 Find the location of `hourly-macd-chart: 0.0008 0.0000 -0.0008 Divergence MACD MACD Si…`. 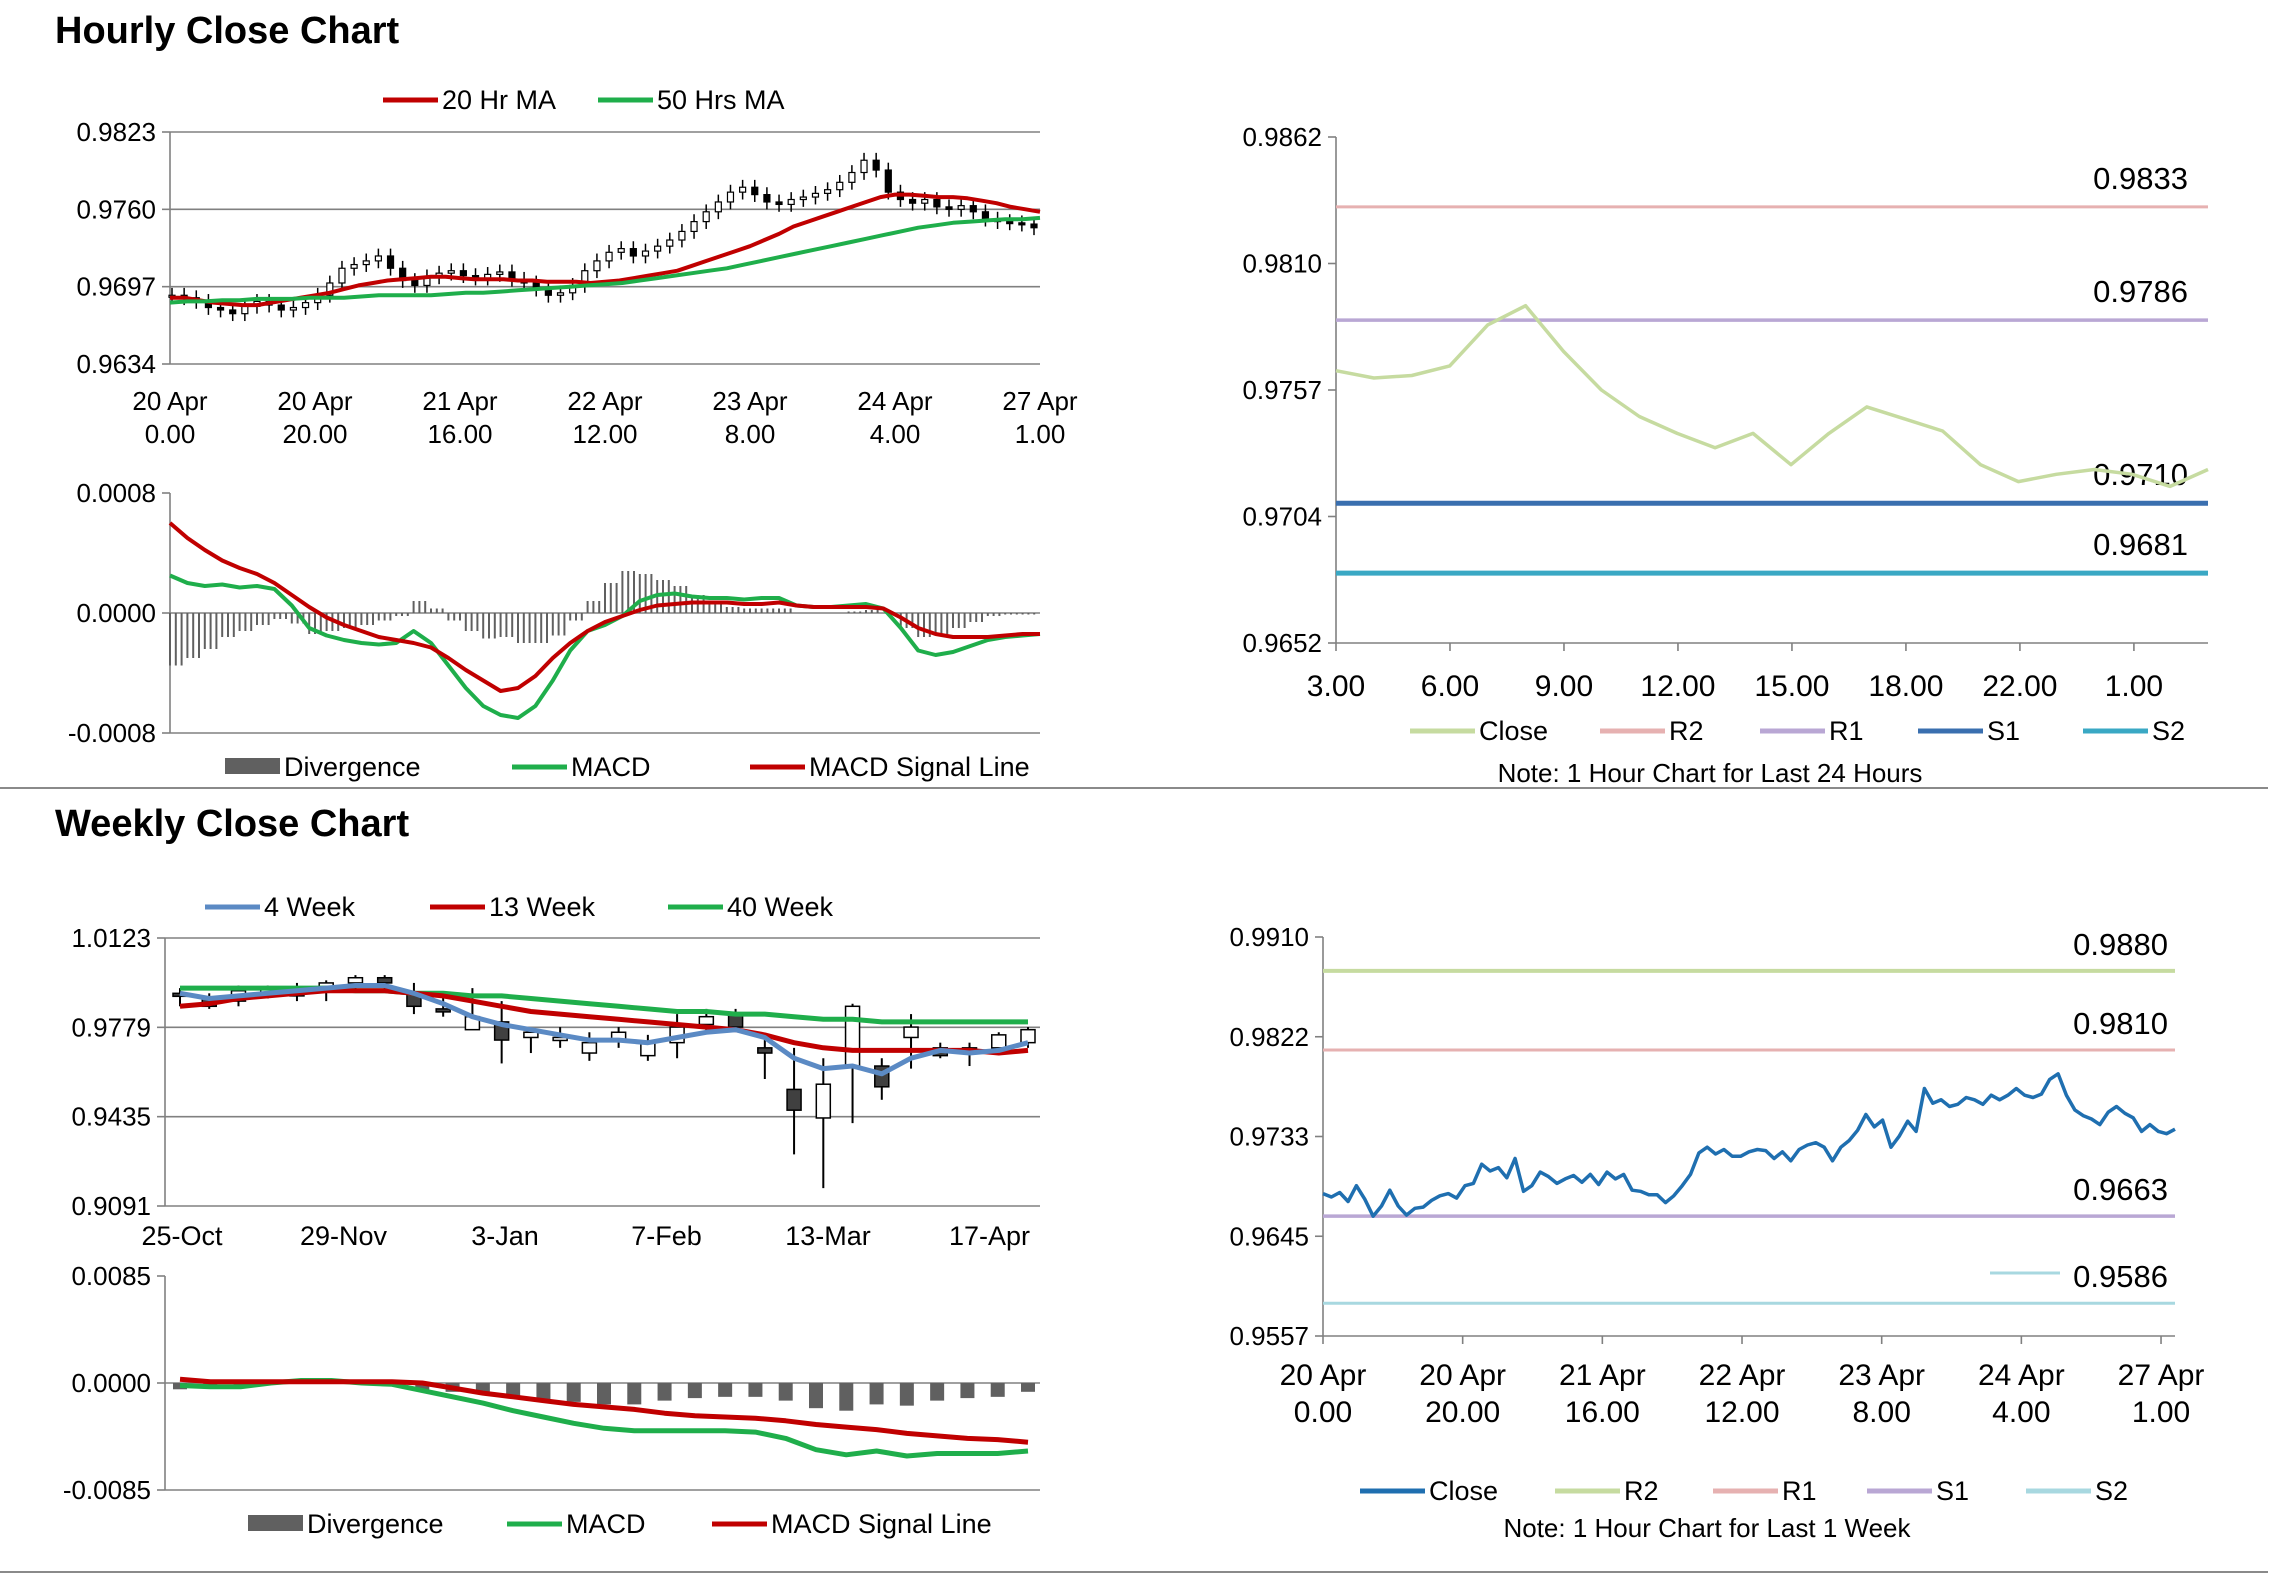

hourly-macd-chart: 0.0008 0.0000 -0.0008 Divergence MACD MACD Si… is located at coordinates (554, 630).